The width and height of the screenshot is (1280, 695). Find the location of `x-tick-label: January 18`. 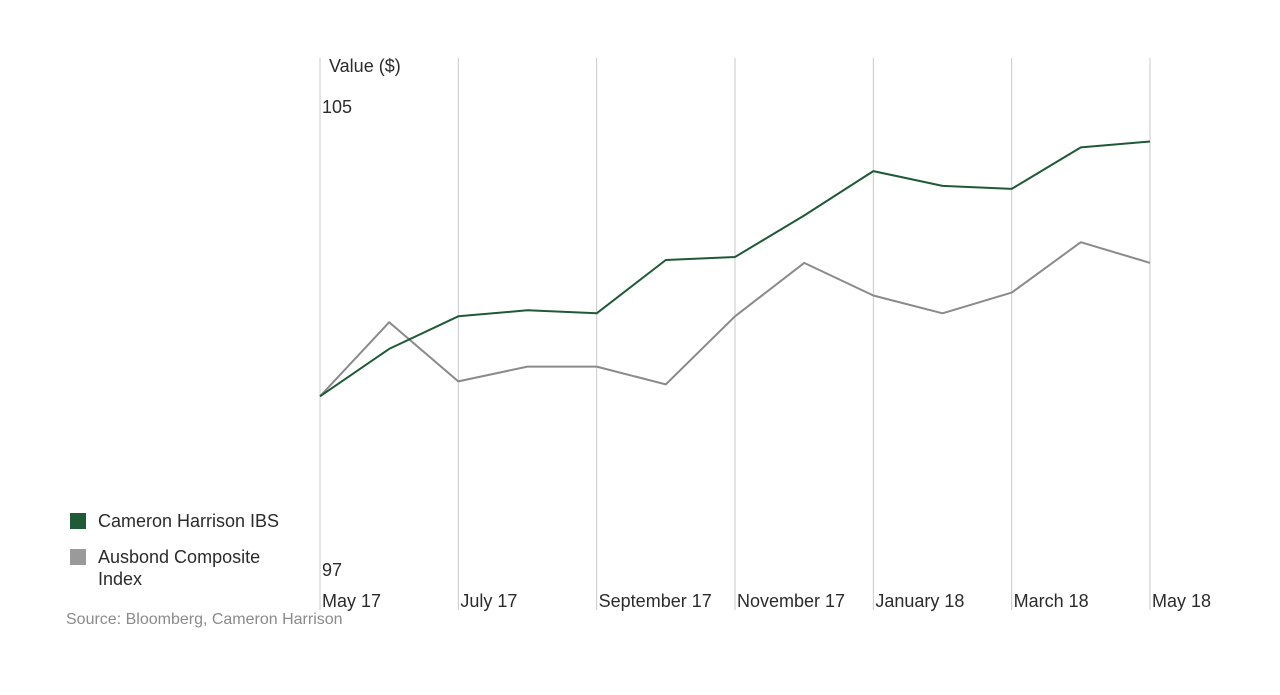

x-tick-label: January 18 is located at coordinates (919, 601).